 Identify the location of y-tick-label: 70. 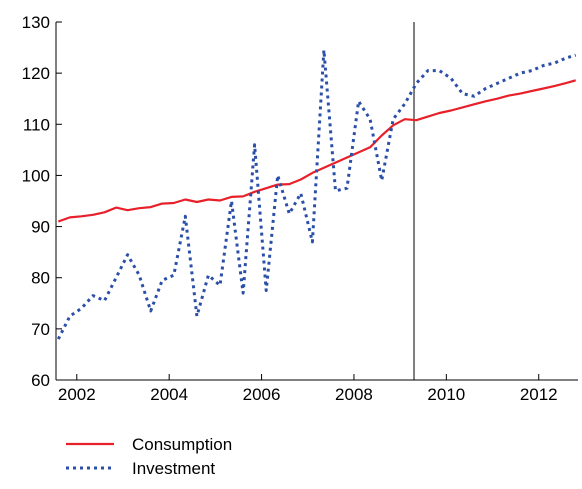
(40, 329).